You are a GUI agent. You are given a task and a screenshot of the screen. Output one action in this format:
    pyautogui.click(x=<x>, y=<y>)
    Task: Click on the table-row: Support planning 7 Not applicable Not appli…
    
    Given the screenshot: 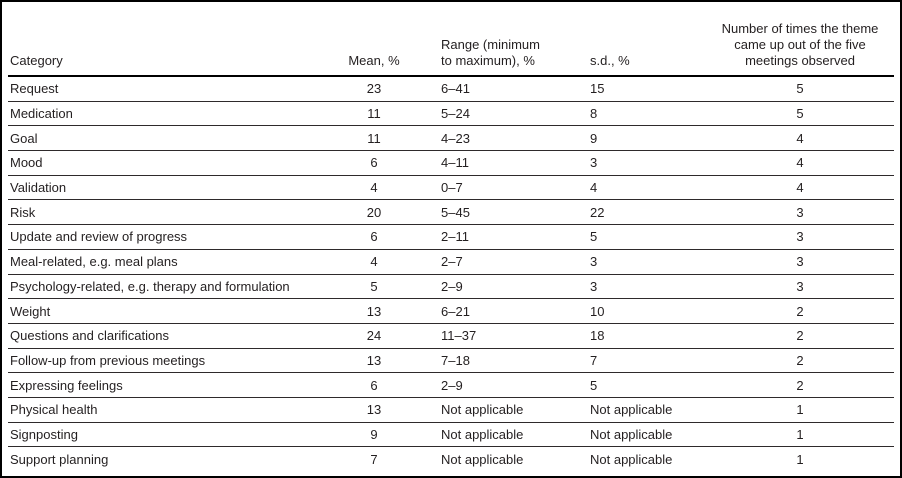 What is the action you would take?
    pyautogui.click(x=451, y=459)
    